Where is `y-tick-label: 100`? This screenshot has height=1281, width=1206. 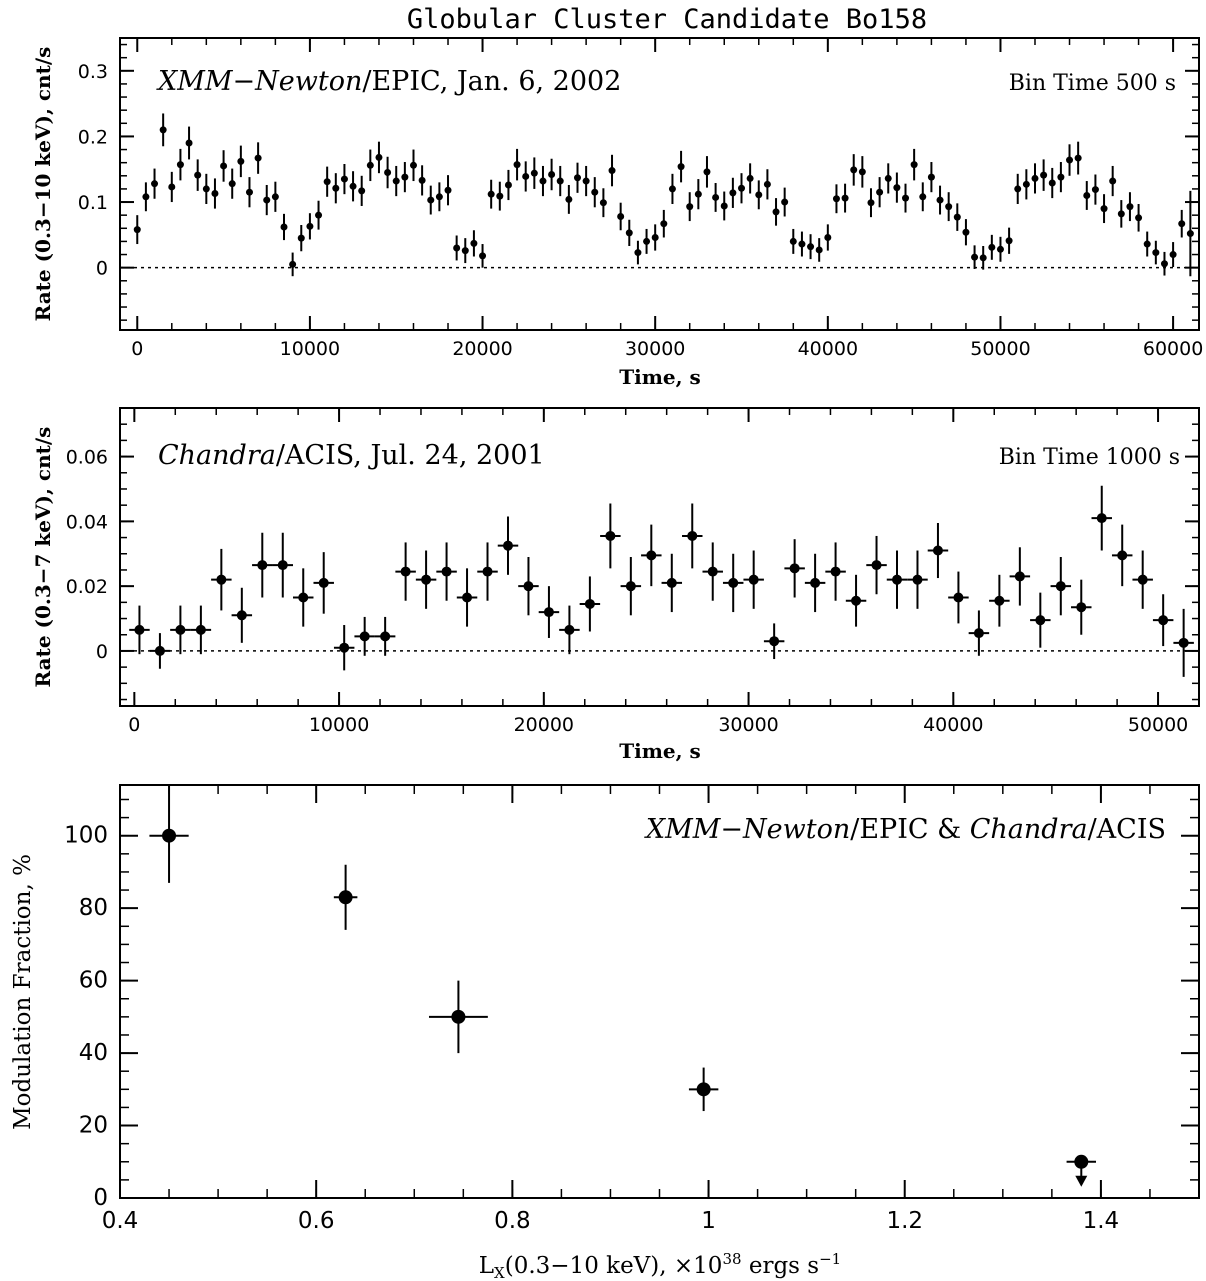 y-tick-label: 100 is located at coordinates (86, 836).